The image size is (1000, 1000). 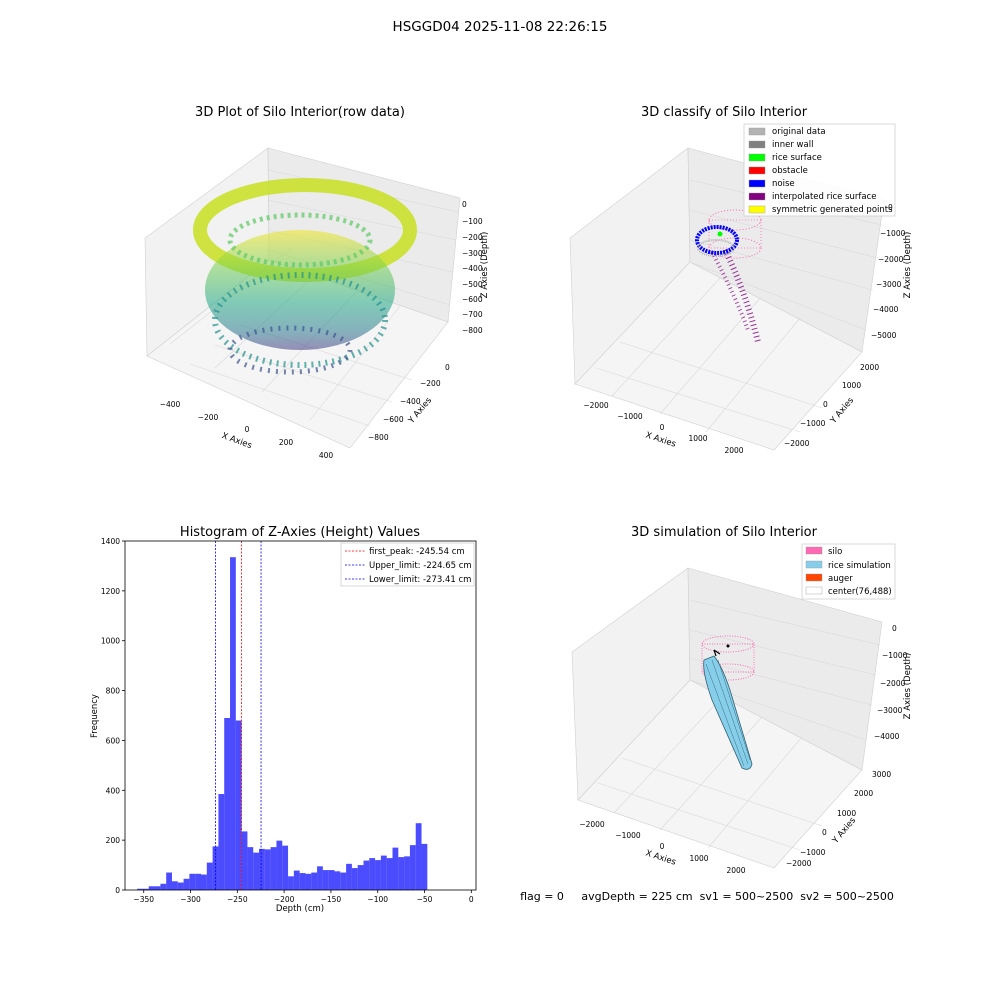 I want to click on classify-legend-label: noise, so click(x=783, y=184).